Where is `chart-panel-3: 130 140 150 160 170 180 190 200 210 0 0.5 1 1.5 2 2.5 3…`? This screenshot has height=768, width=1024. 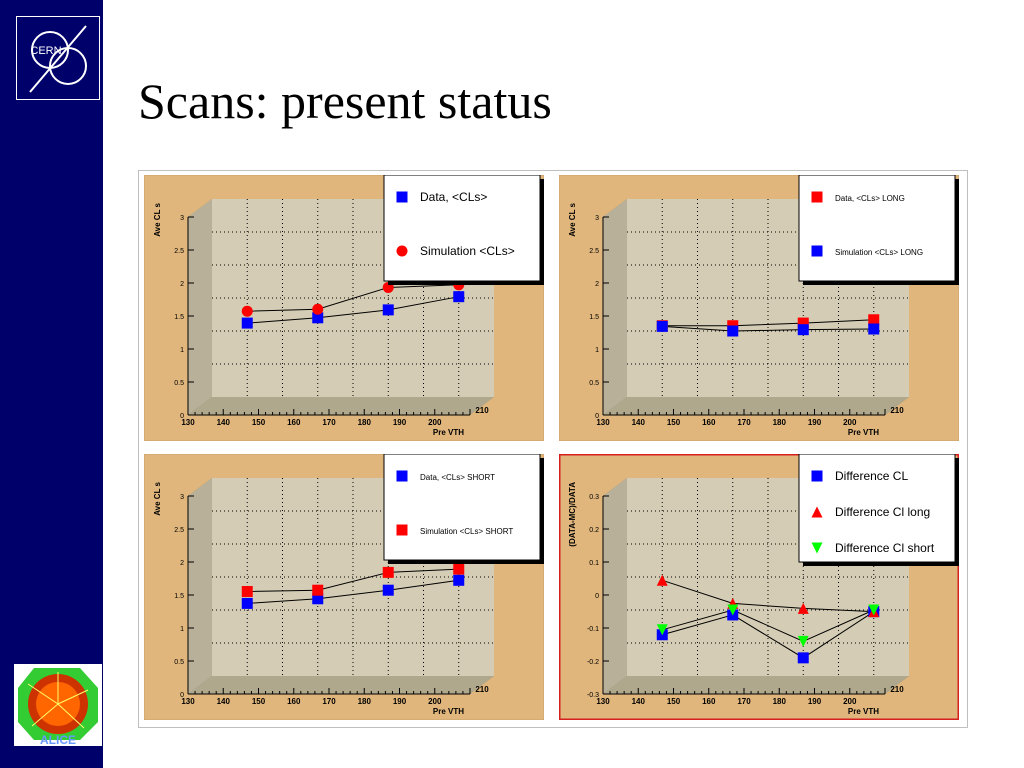
chart-panel-3: 130 140 150 160 170 180 190 200 210 0 0.5 1 1.5 2 2.5 3… is located at coordinates (344, 587).